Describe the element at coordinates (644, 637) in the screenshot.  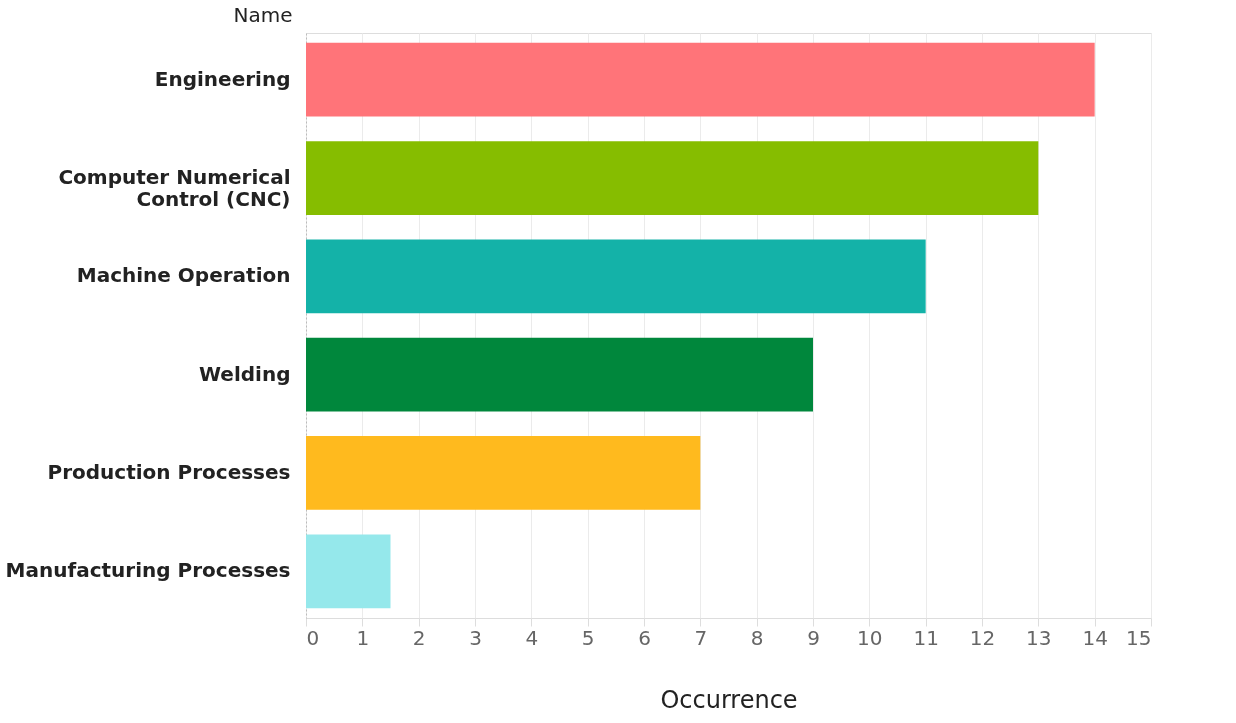
I see `x-tick-label: 6` at that location.